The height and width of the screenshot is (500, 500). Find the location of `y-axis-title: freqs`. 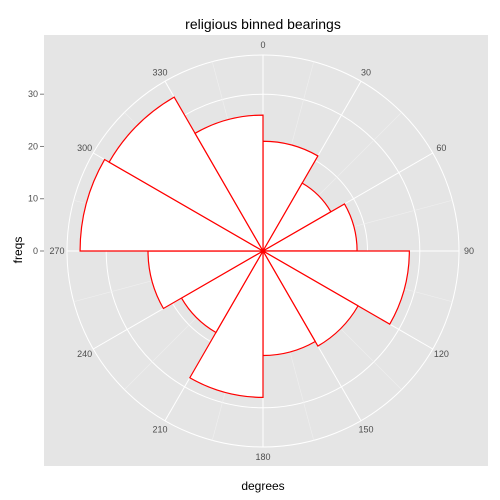

y-axis-title: freqs is located at coordinates (18, 250).